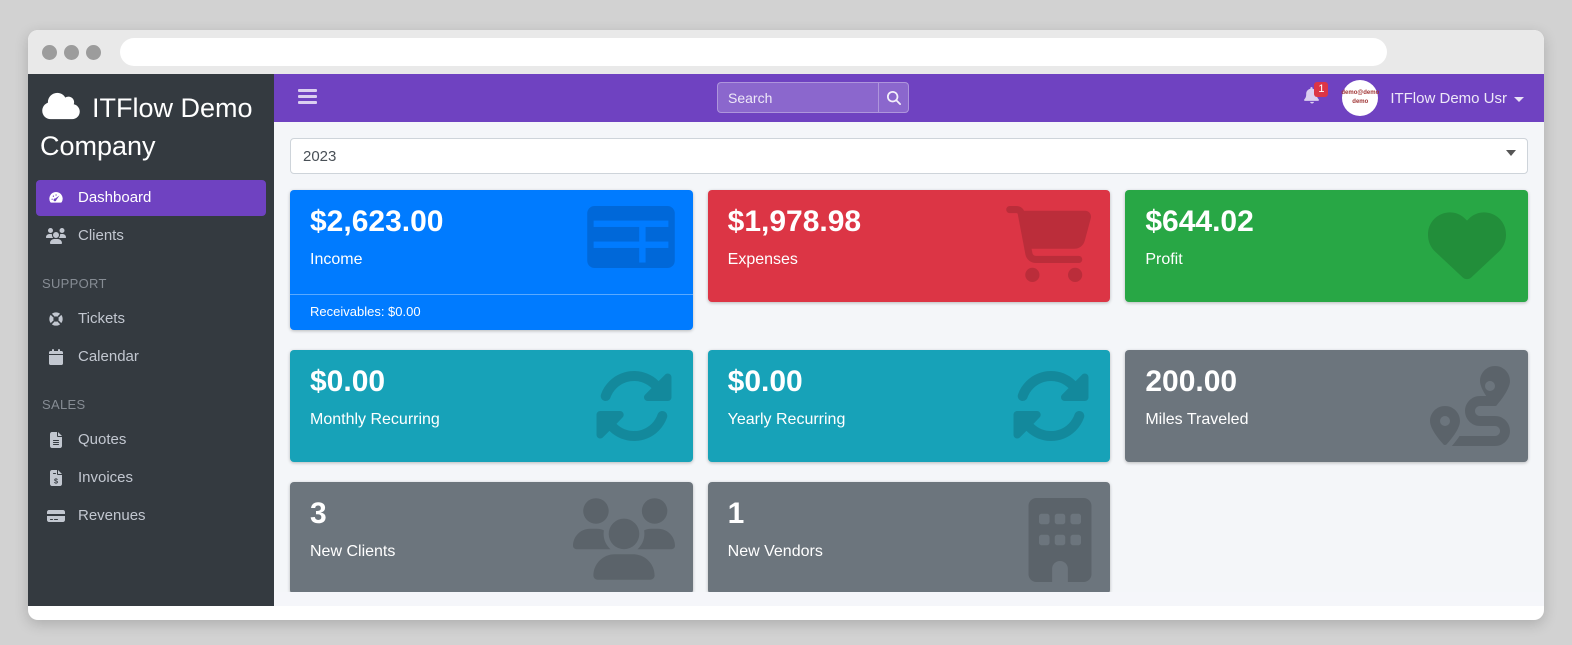  I want to click on notifications-button: 1, so click(1316, 95).